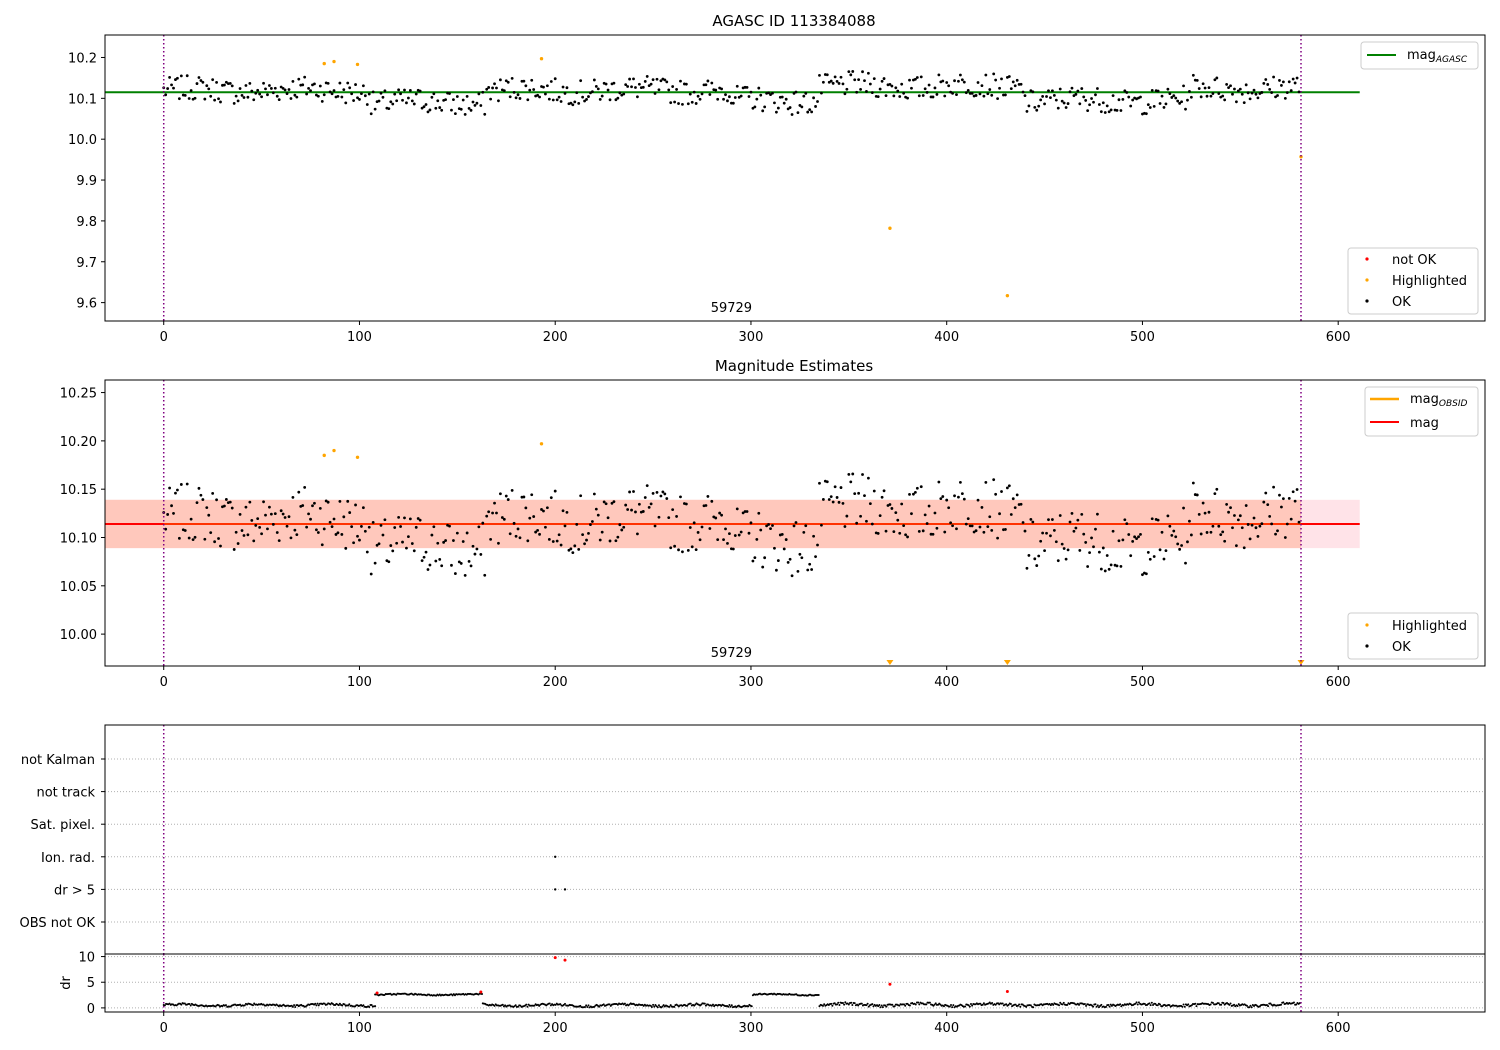  Describe the element at coordinates (555, 682) in the screenshot. I see `magnitude-xtick-label: 200` at that location.